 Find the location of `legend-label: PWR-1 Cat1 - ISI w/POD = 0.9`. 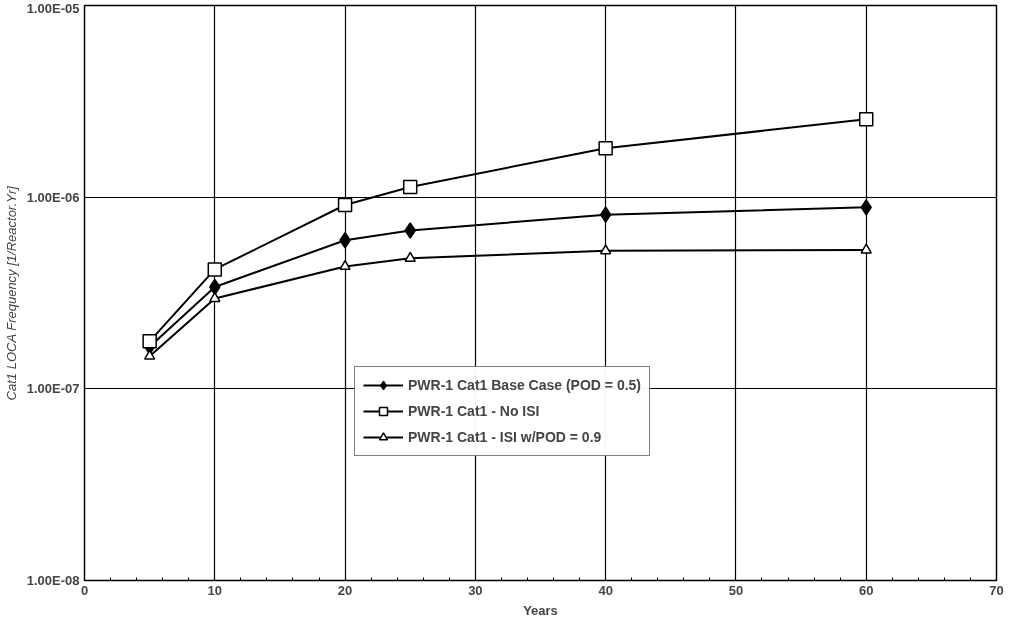

legend-label: PWR-1 Cat1 - ISI w/POD = 0.9 is located at coordinates (505, 437).